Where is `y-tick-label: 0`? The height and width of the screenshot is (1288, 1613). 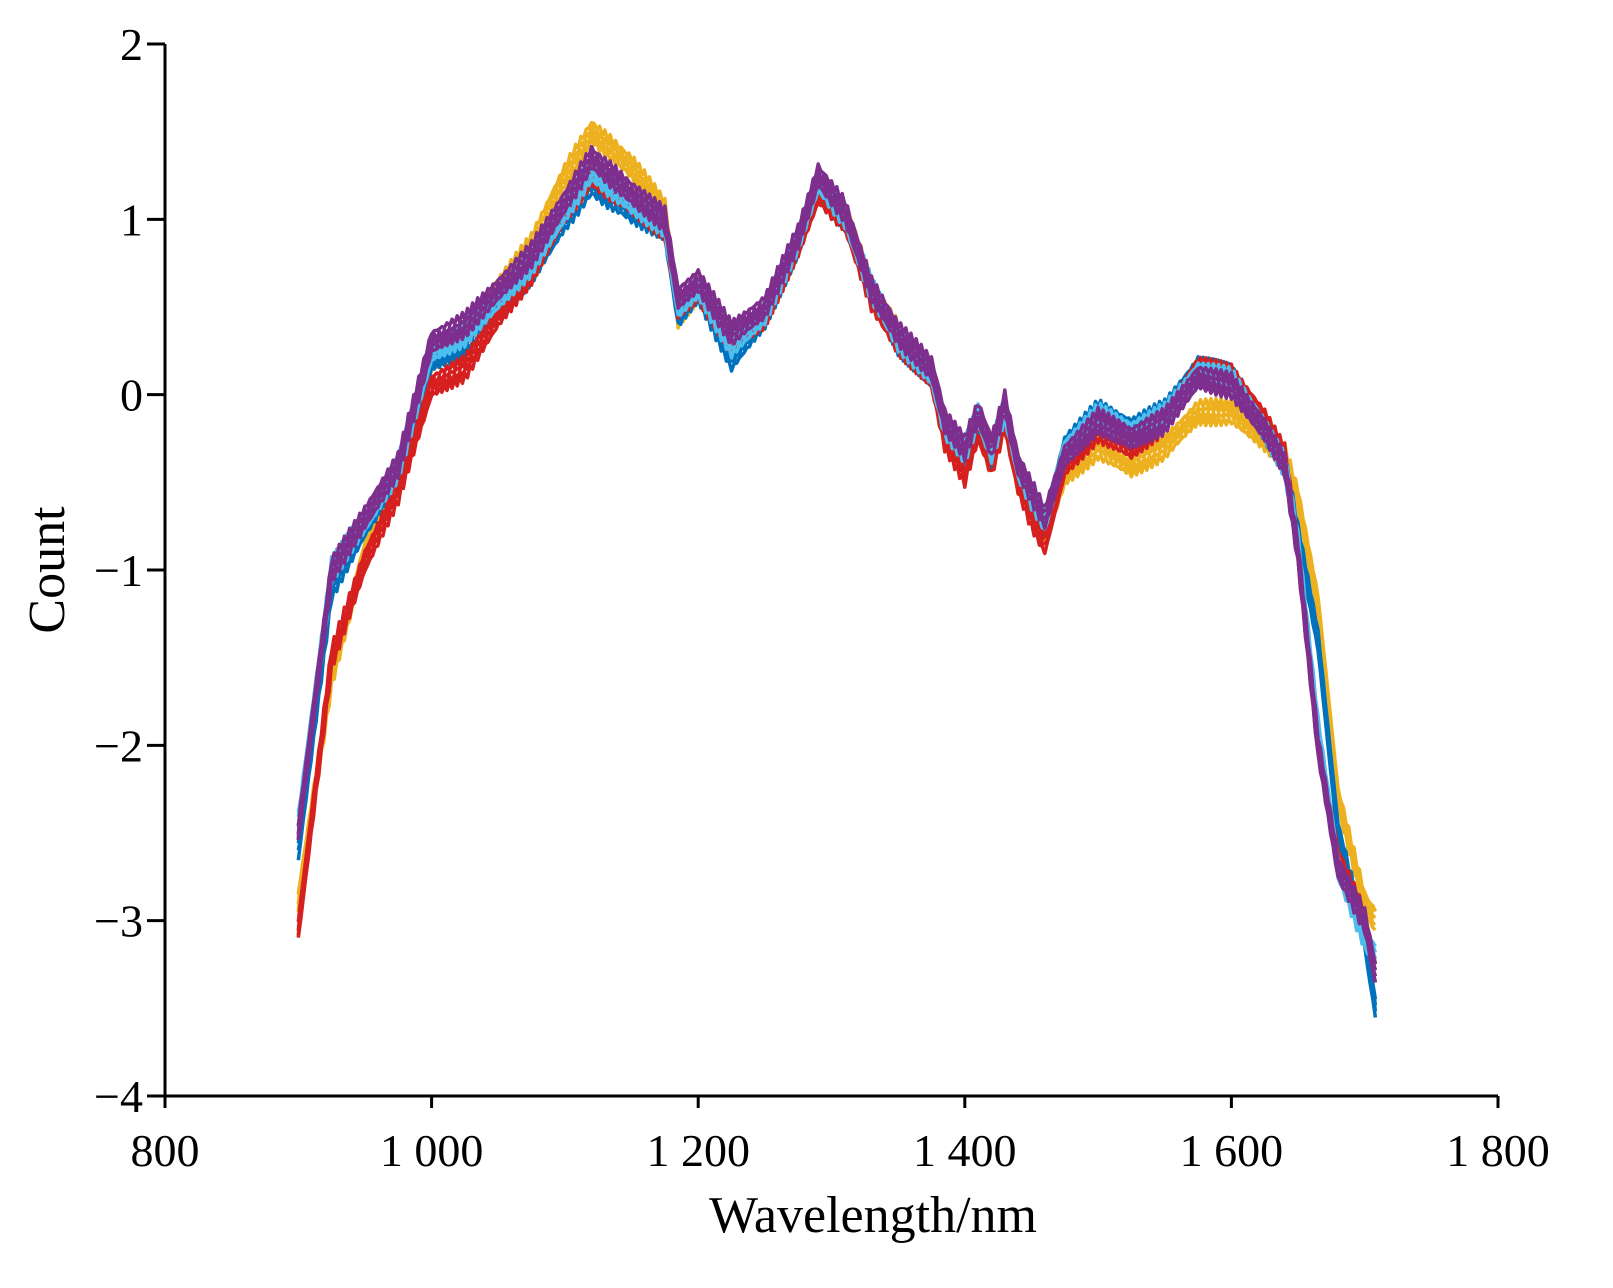
y-tick-label: 0 is located at coordinates (131, 395).